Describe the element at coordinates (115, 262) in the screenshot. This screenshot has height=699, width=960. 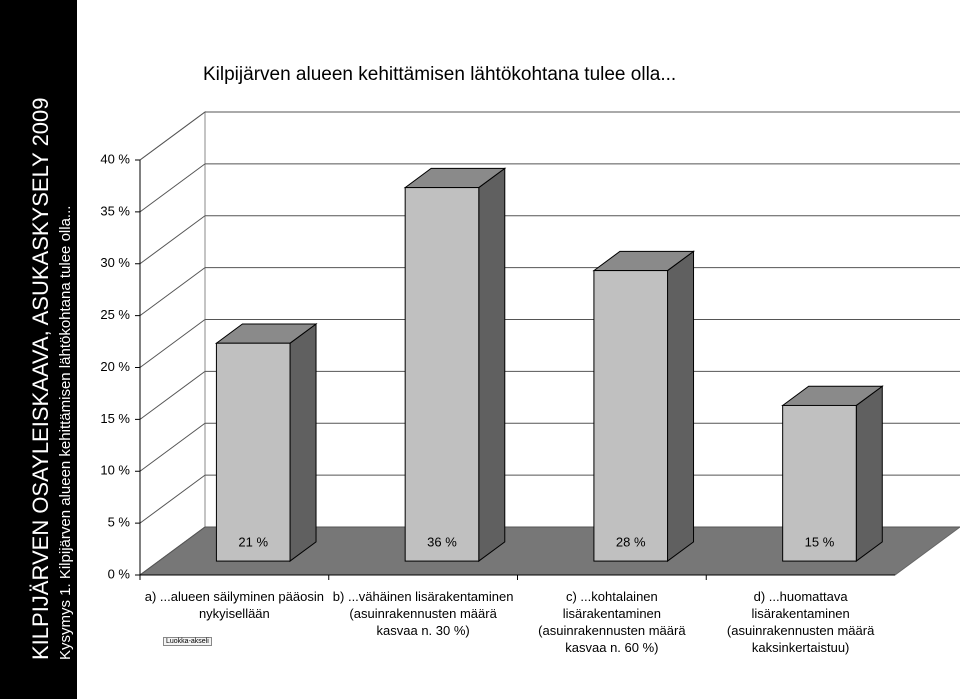
I see `y-tick-label: 30 %` at that location.